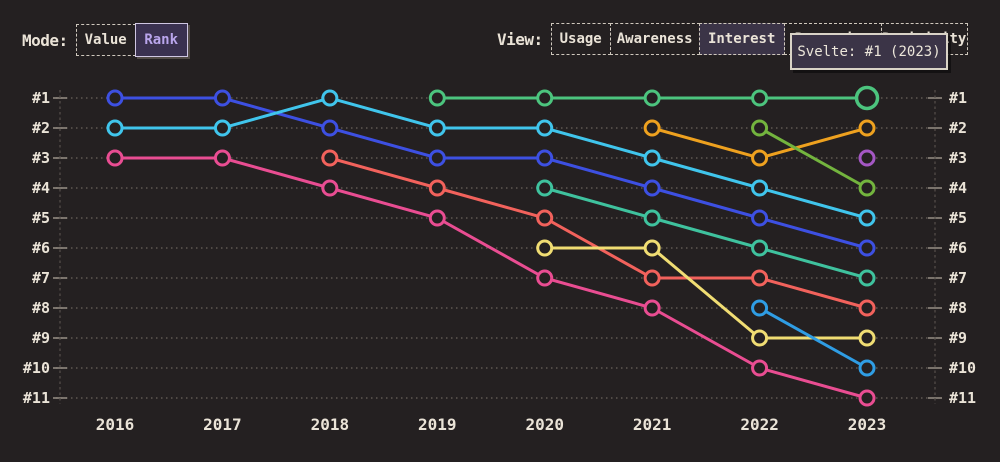  Describe the element at coordinates (545, 128) in the screenshot. I see `data-point-cyan-2020` at that location.